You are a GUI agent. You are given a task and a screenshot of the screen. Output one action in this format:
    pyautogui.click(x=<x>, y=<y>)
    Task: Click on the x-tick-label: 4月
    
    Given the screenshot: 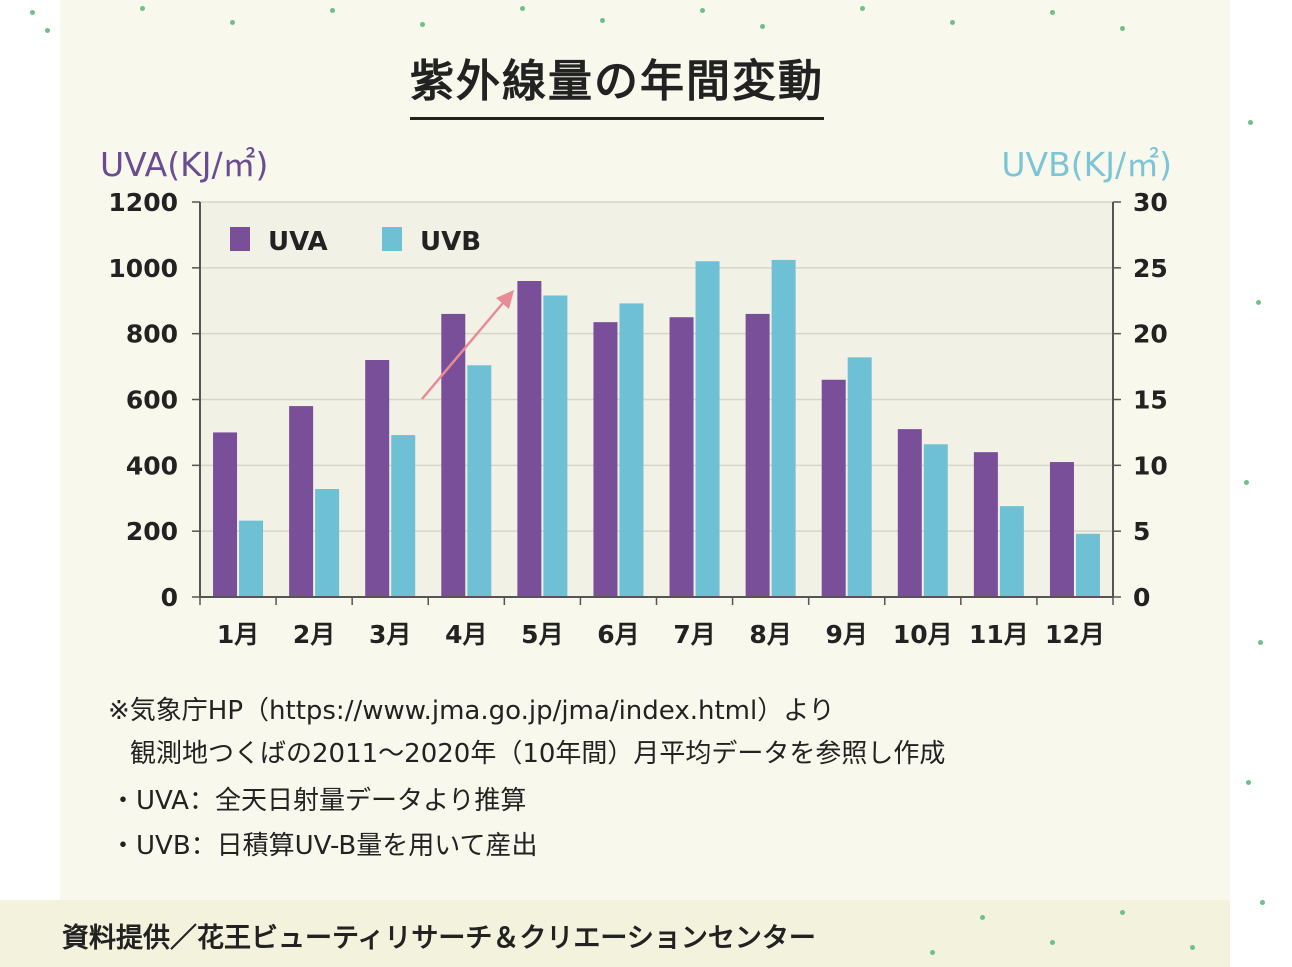 What is the action you would take?
    pyautogui.click(x=466, y=634)
    